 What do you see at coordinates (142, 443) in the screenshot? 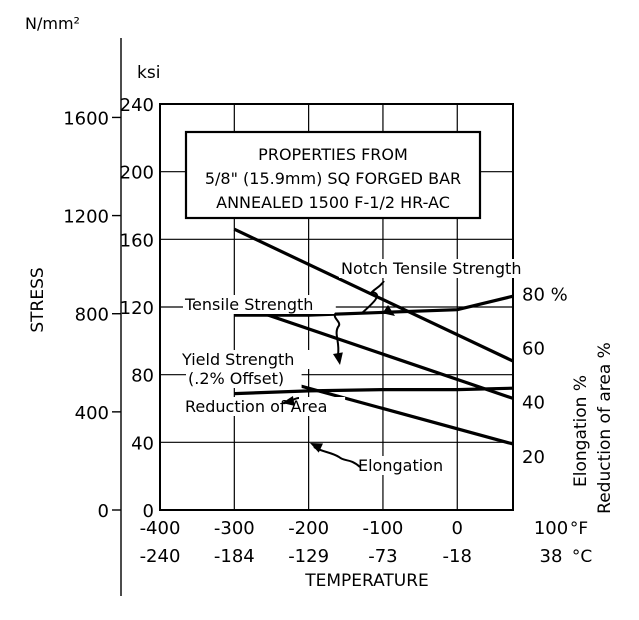
I see `ksi-tick-label: 40` at bounding box center [142, 443].